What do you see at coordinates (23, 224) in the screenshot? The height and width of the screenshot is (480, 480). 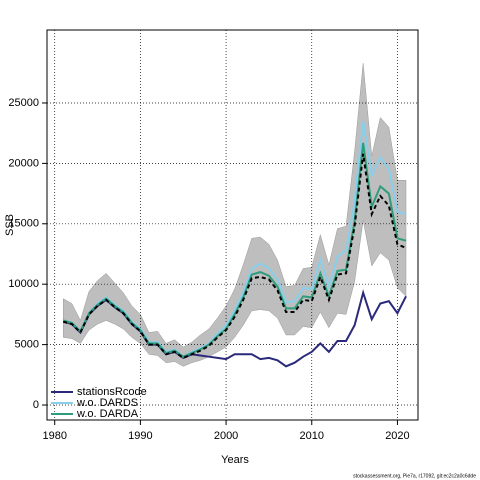 I see `y-tick-label: 15000` at bounding box center [23, 224].